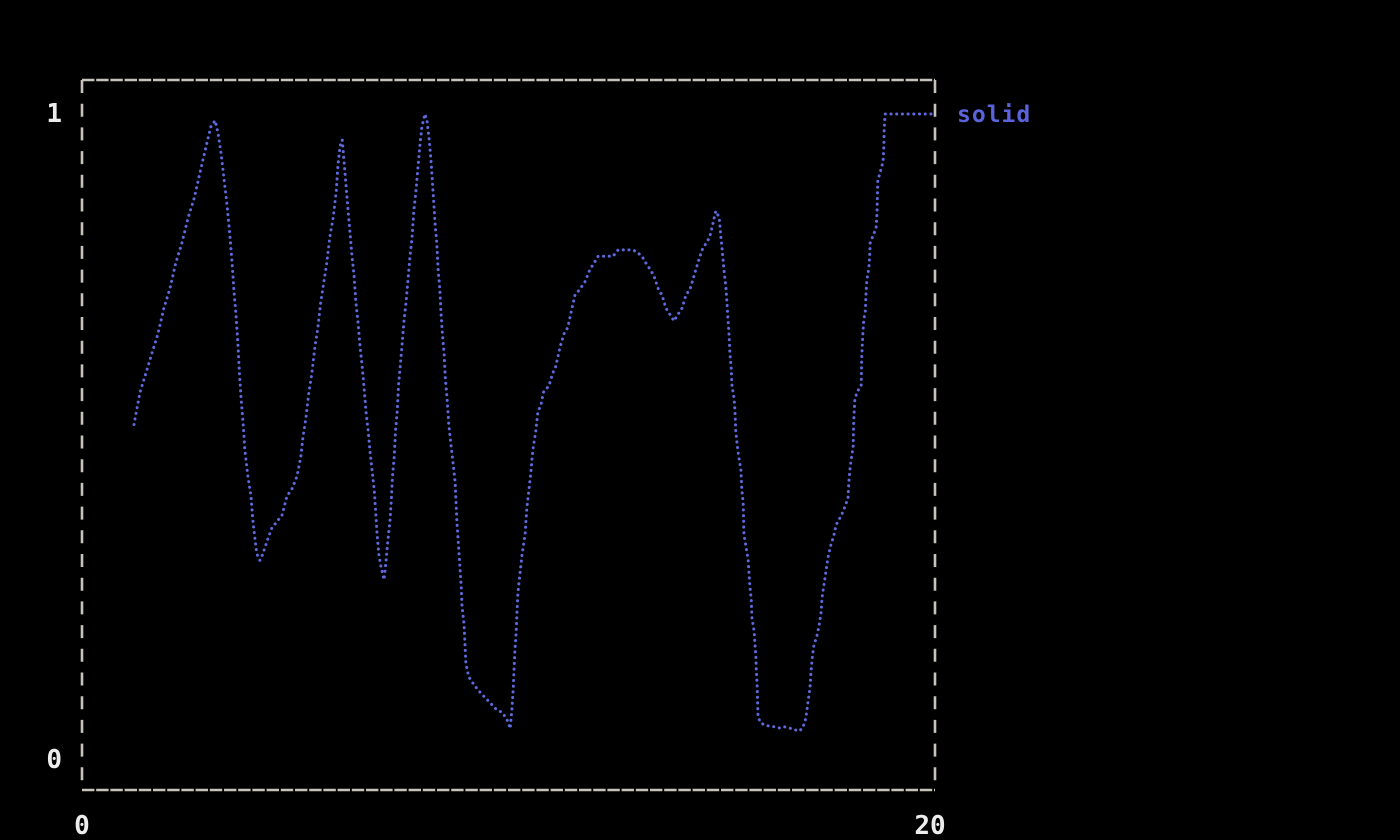 The height and width of the screenshot is (840, 1400). I want to click on y-axis-tick-label-min: 0, so click(54, 760).